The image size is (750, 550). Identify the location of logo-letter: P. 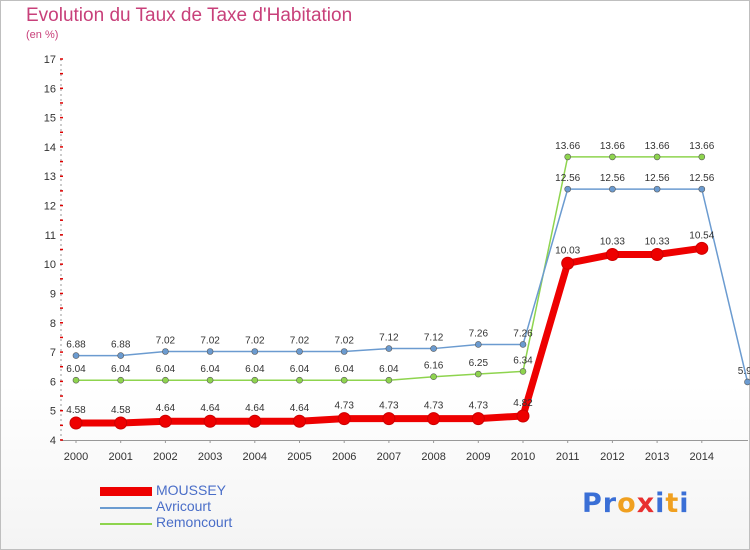
(592, 503).